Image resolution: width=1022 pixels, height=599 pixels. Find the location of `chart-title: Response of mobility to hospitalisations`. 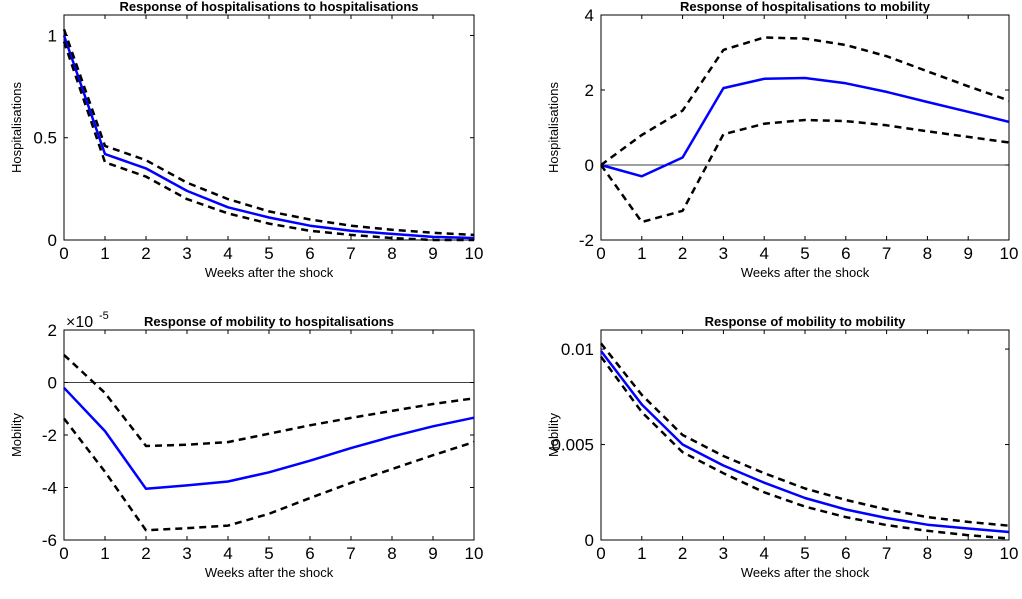

chart-title: Response of mobility to hospitalisations is located at coordinates (269, 321).